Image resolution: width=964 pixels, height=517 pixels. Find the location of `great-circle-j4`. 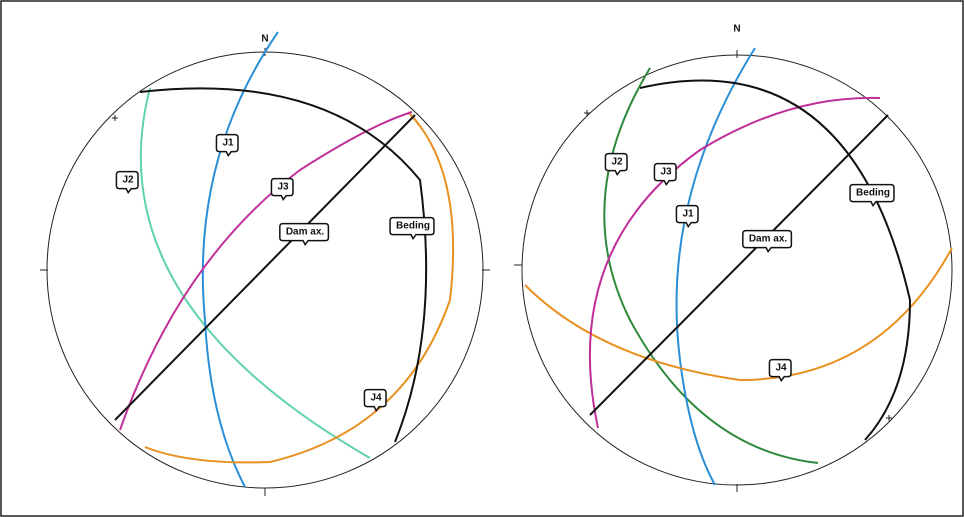

great-circle-j4 is located at coordinates (738, 314).